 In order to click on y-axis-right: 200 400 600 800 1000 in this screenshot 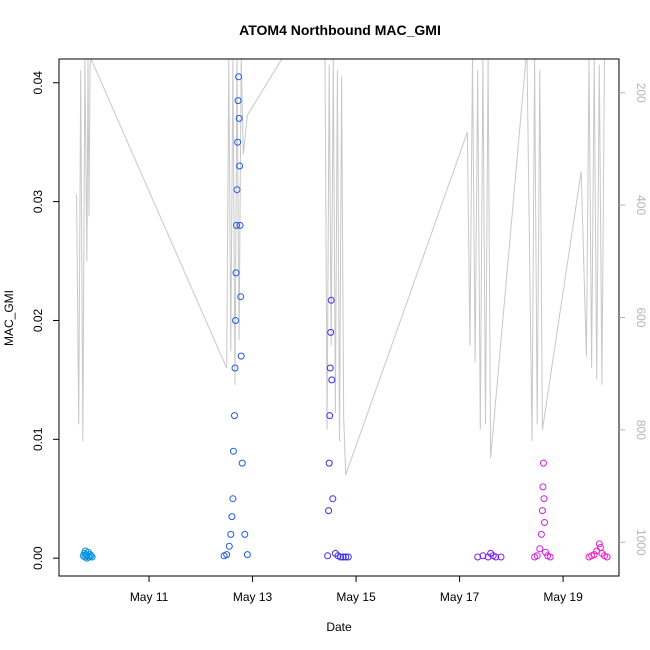, I will do `click(633, 319)`.